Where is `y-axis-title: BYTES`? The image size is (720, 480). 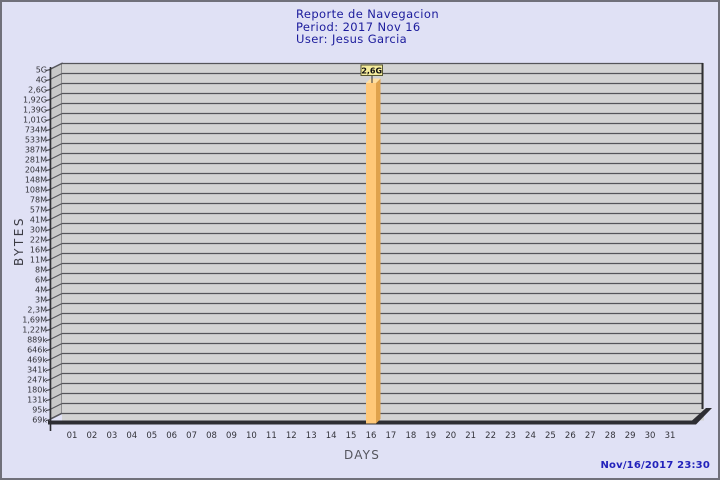
y-axis-title: BYTES is located at coordinates (19, 241).